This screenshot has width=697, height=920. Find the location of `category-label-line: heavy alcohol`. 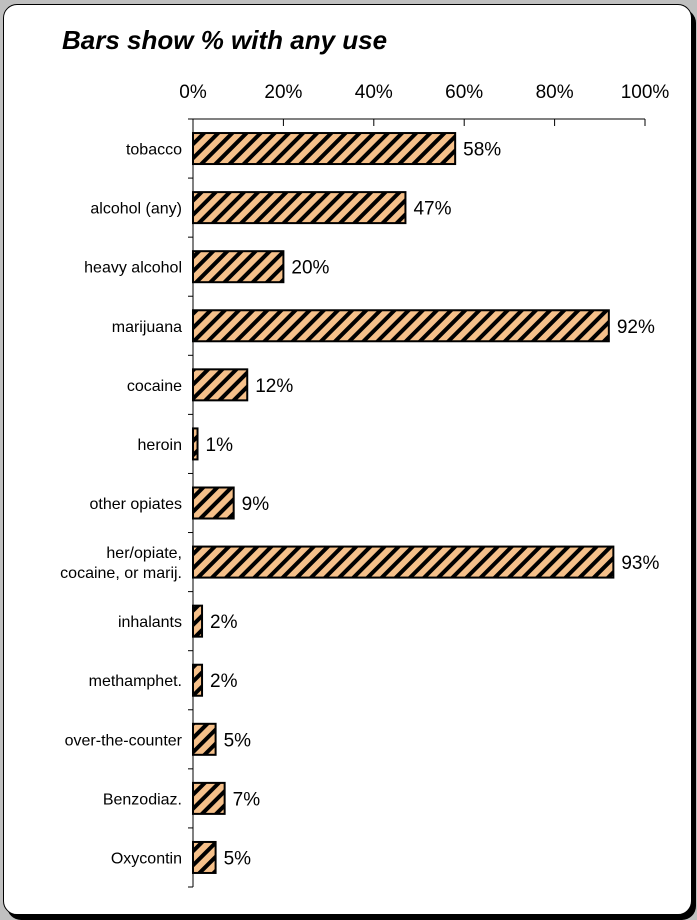

category-label-line: heavy alcohol is located at coordinates (133, 268).